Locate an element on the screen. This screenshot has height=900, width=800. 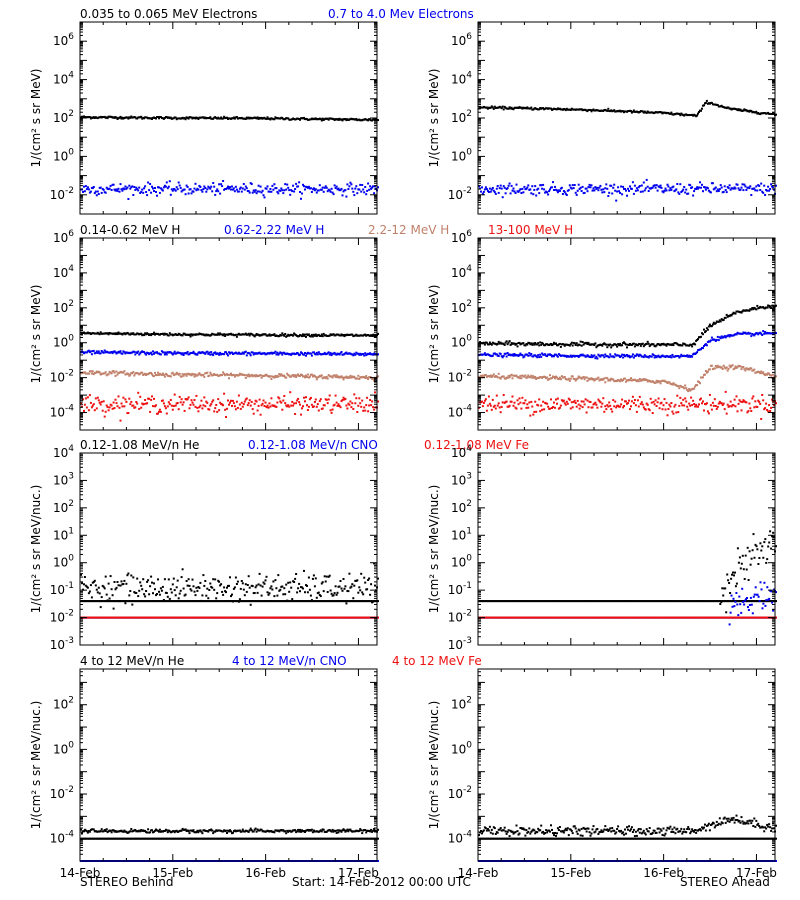
y-tick-label: 106 is located at coordinates (63, 40).